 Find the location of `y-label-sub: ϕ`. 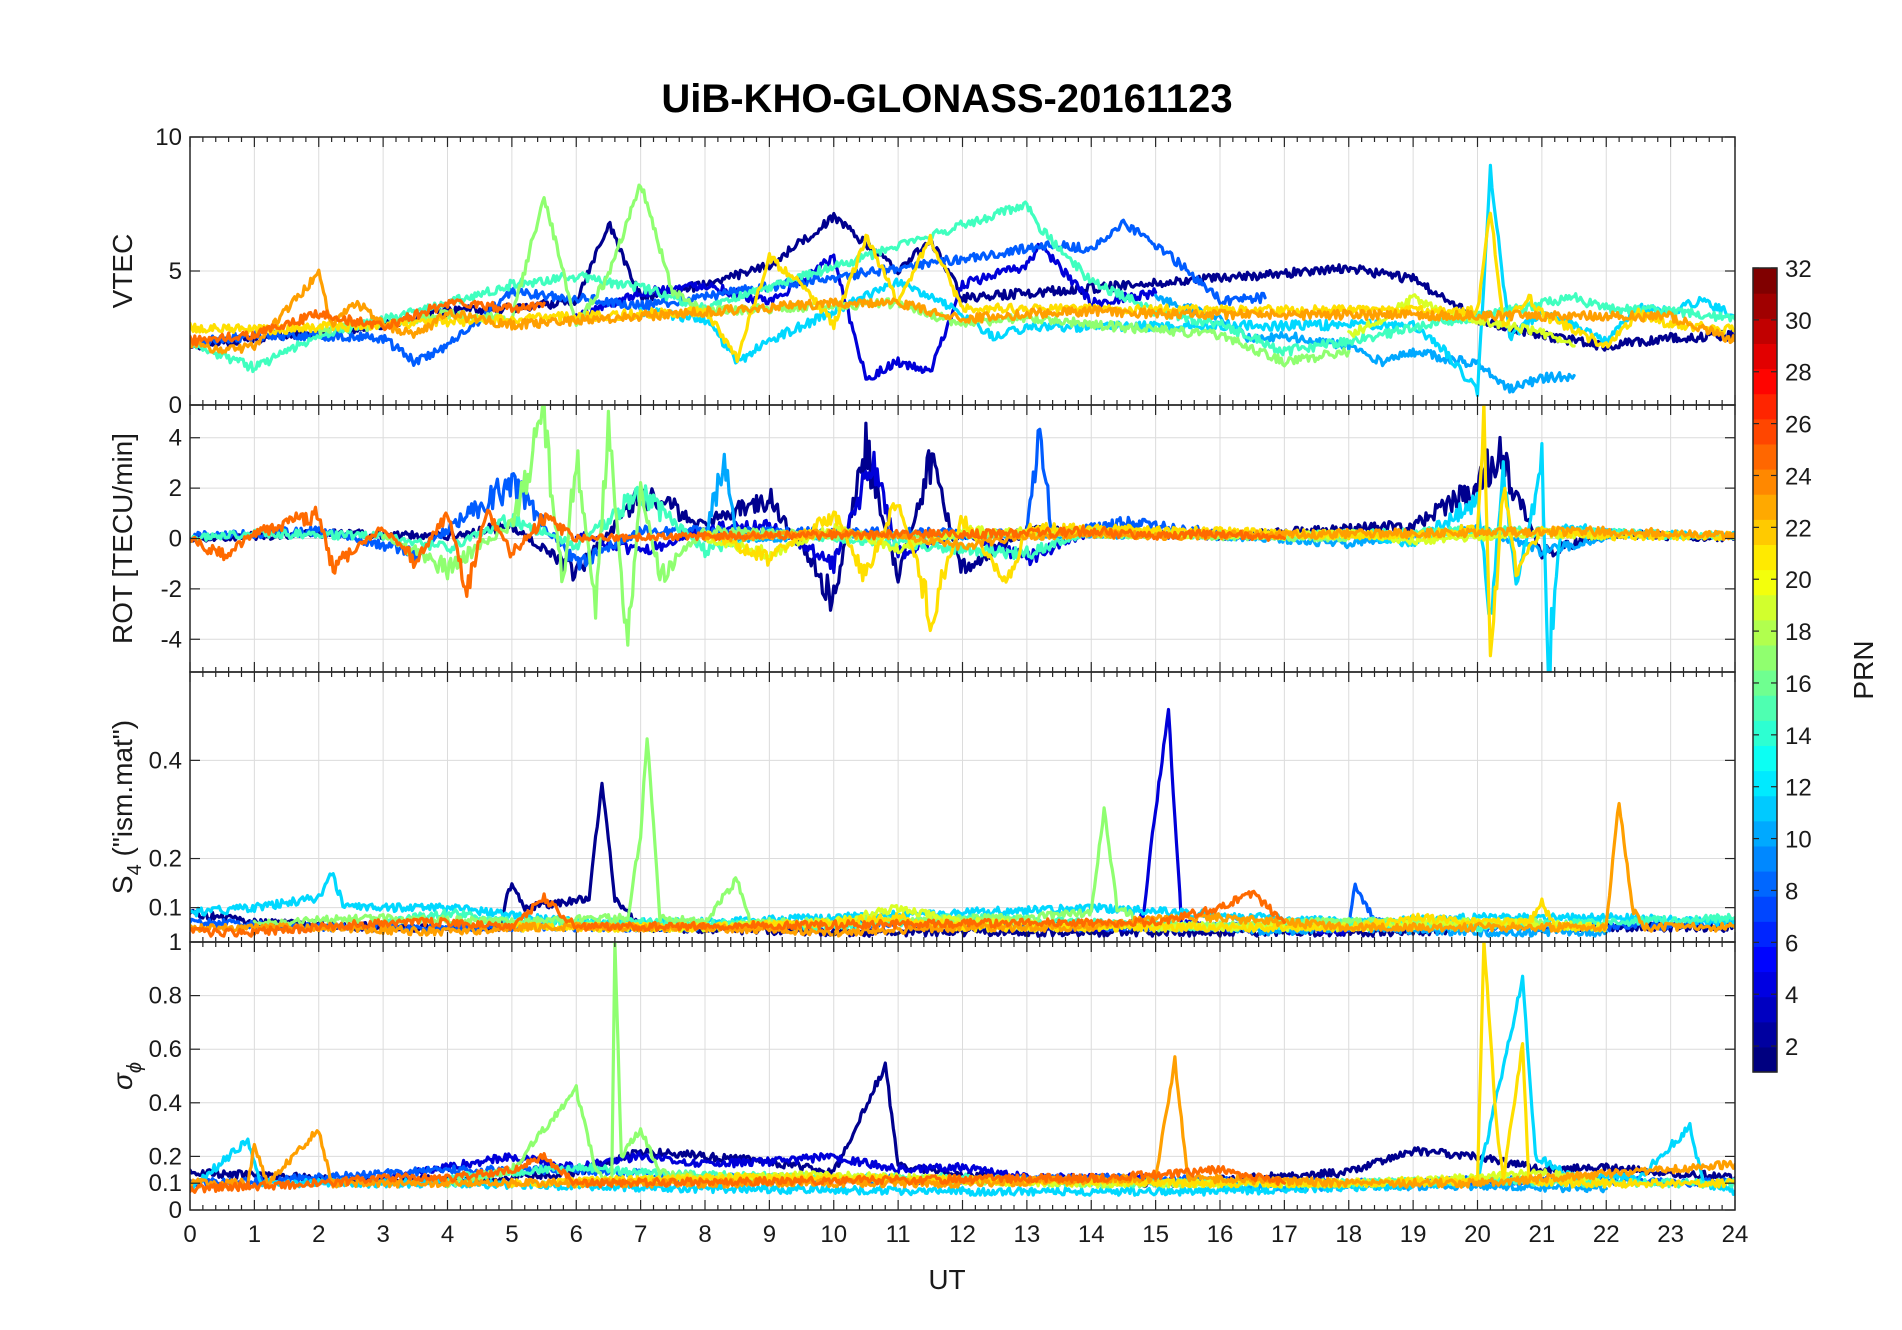

y-label-sub: ϕ is located at coordinates (135, 1067).